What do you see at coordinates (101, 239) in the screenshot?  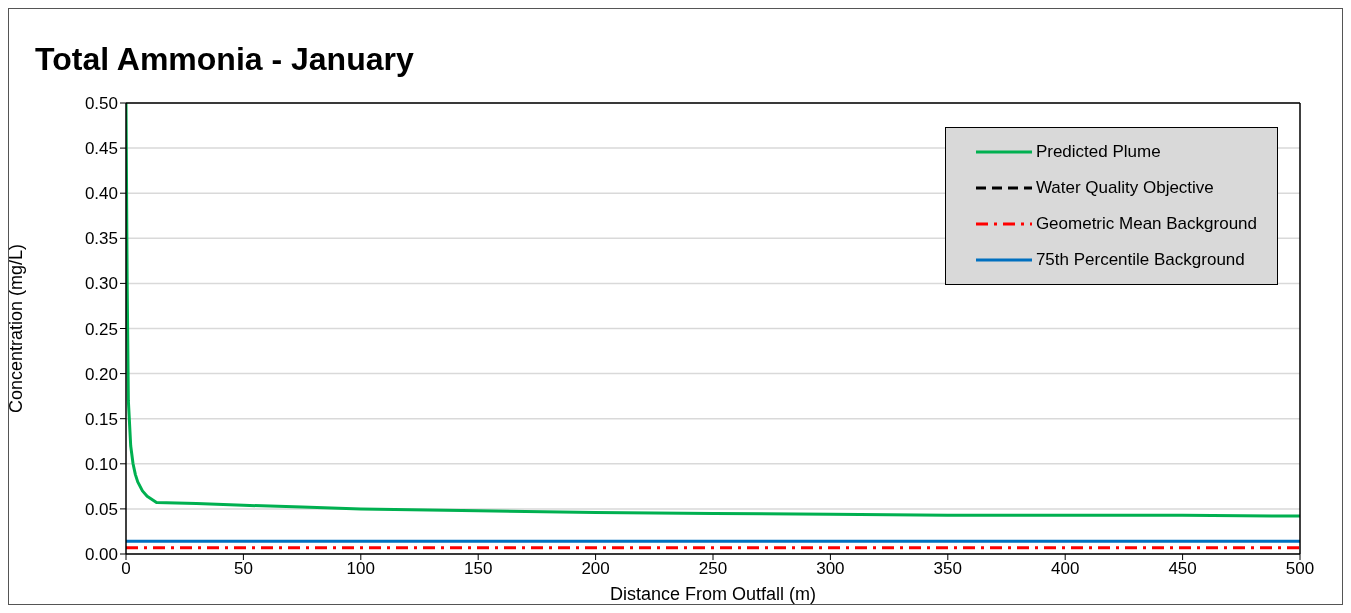 I see `y-tick-label: 0.35` at bounding box center [101, 239].